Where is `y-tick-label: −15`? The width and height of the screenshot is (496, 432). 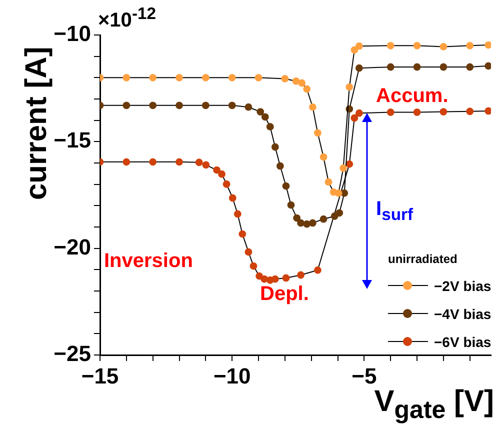
y-tick-label: −15 is located at coordinates (72, 140).